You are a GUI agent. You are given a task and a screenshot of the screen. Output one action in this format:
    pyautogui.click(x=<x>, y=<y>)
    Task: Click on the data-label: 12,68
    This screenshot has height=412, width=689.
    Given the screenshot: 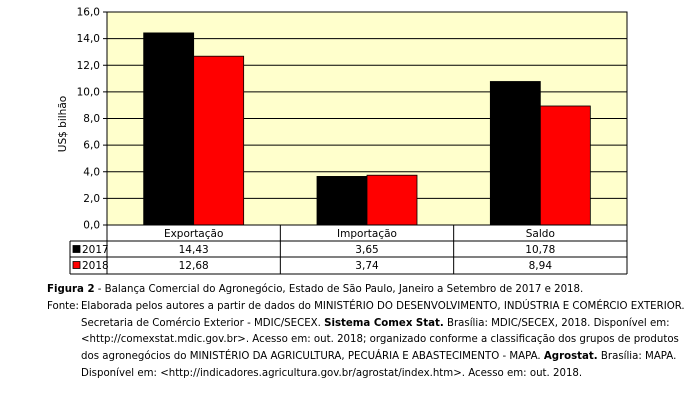 What is the action you would take?
    pyautogui.click(x=194, y=266)
    